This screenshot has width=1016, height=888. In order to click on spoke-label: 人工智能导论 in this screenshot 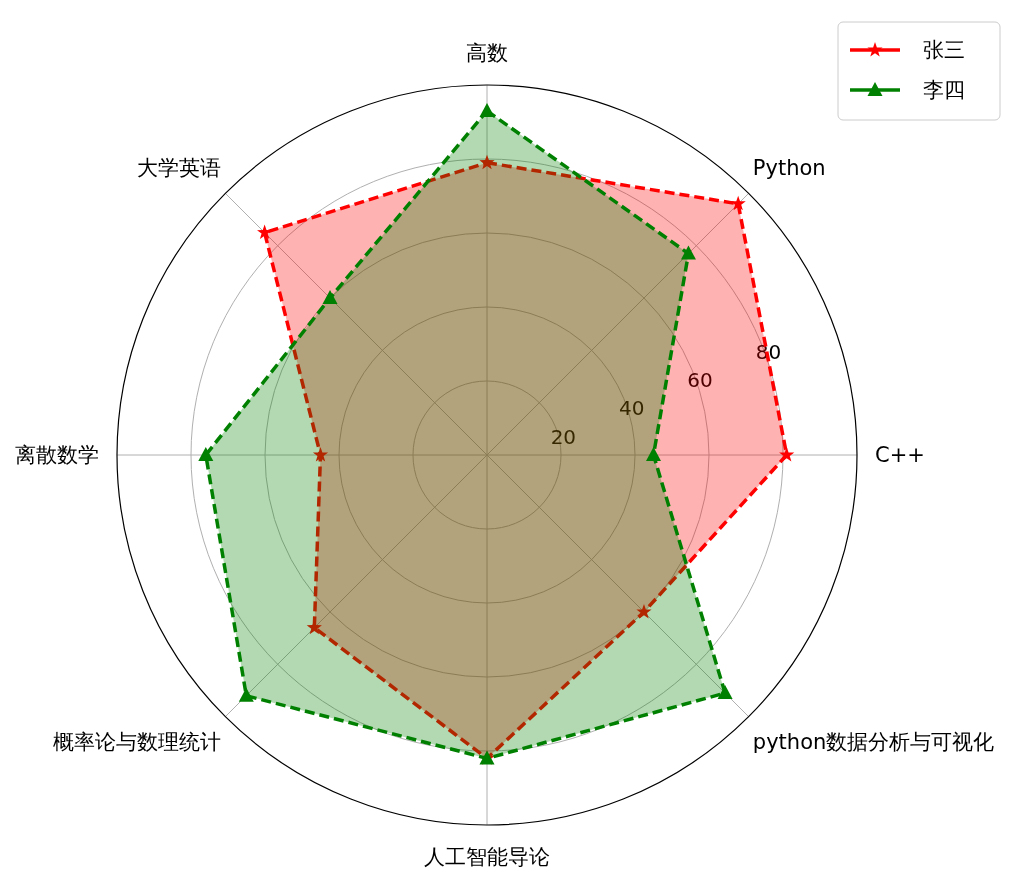, I will do `click(487, 857)`.